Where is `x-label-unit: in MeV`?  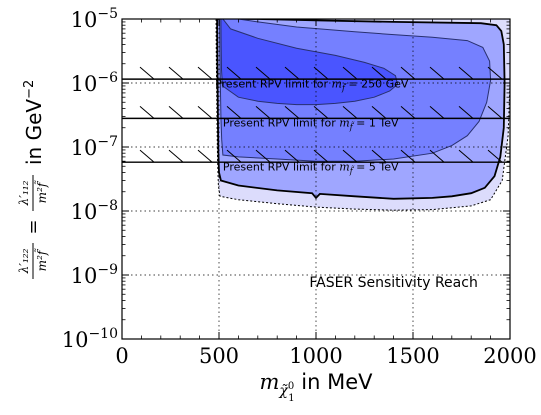 x-label-unit: in MeV is located at coordinates (334, 382).